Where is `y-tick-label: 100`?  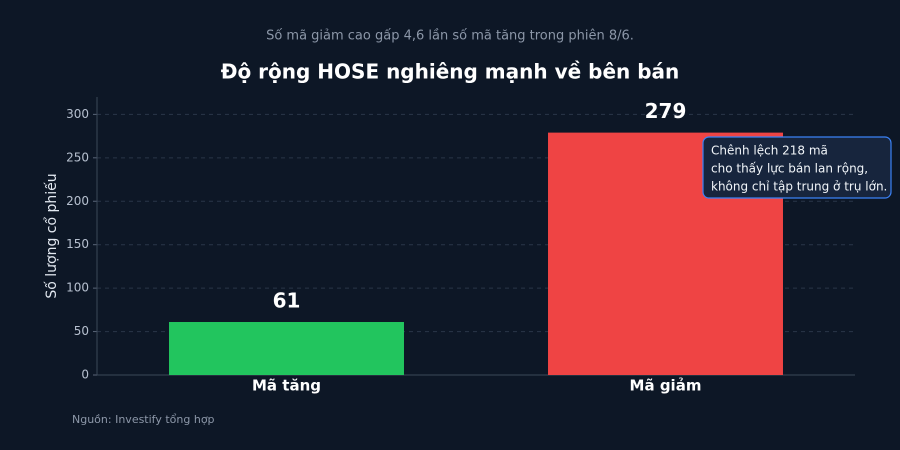 y-tick-label: 100 is located at coordinates (77, 288).